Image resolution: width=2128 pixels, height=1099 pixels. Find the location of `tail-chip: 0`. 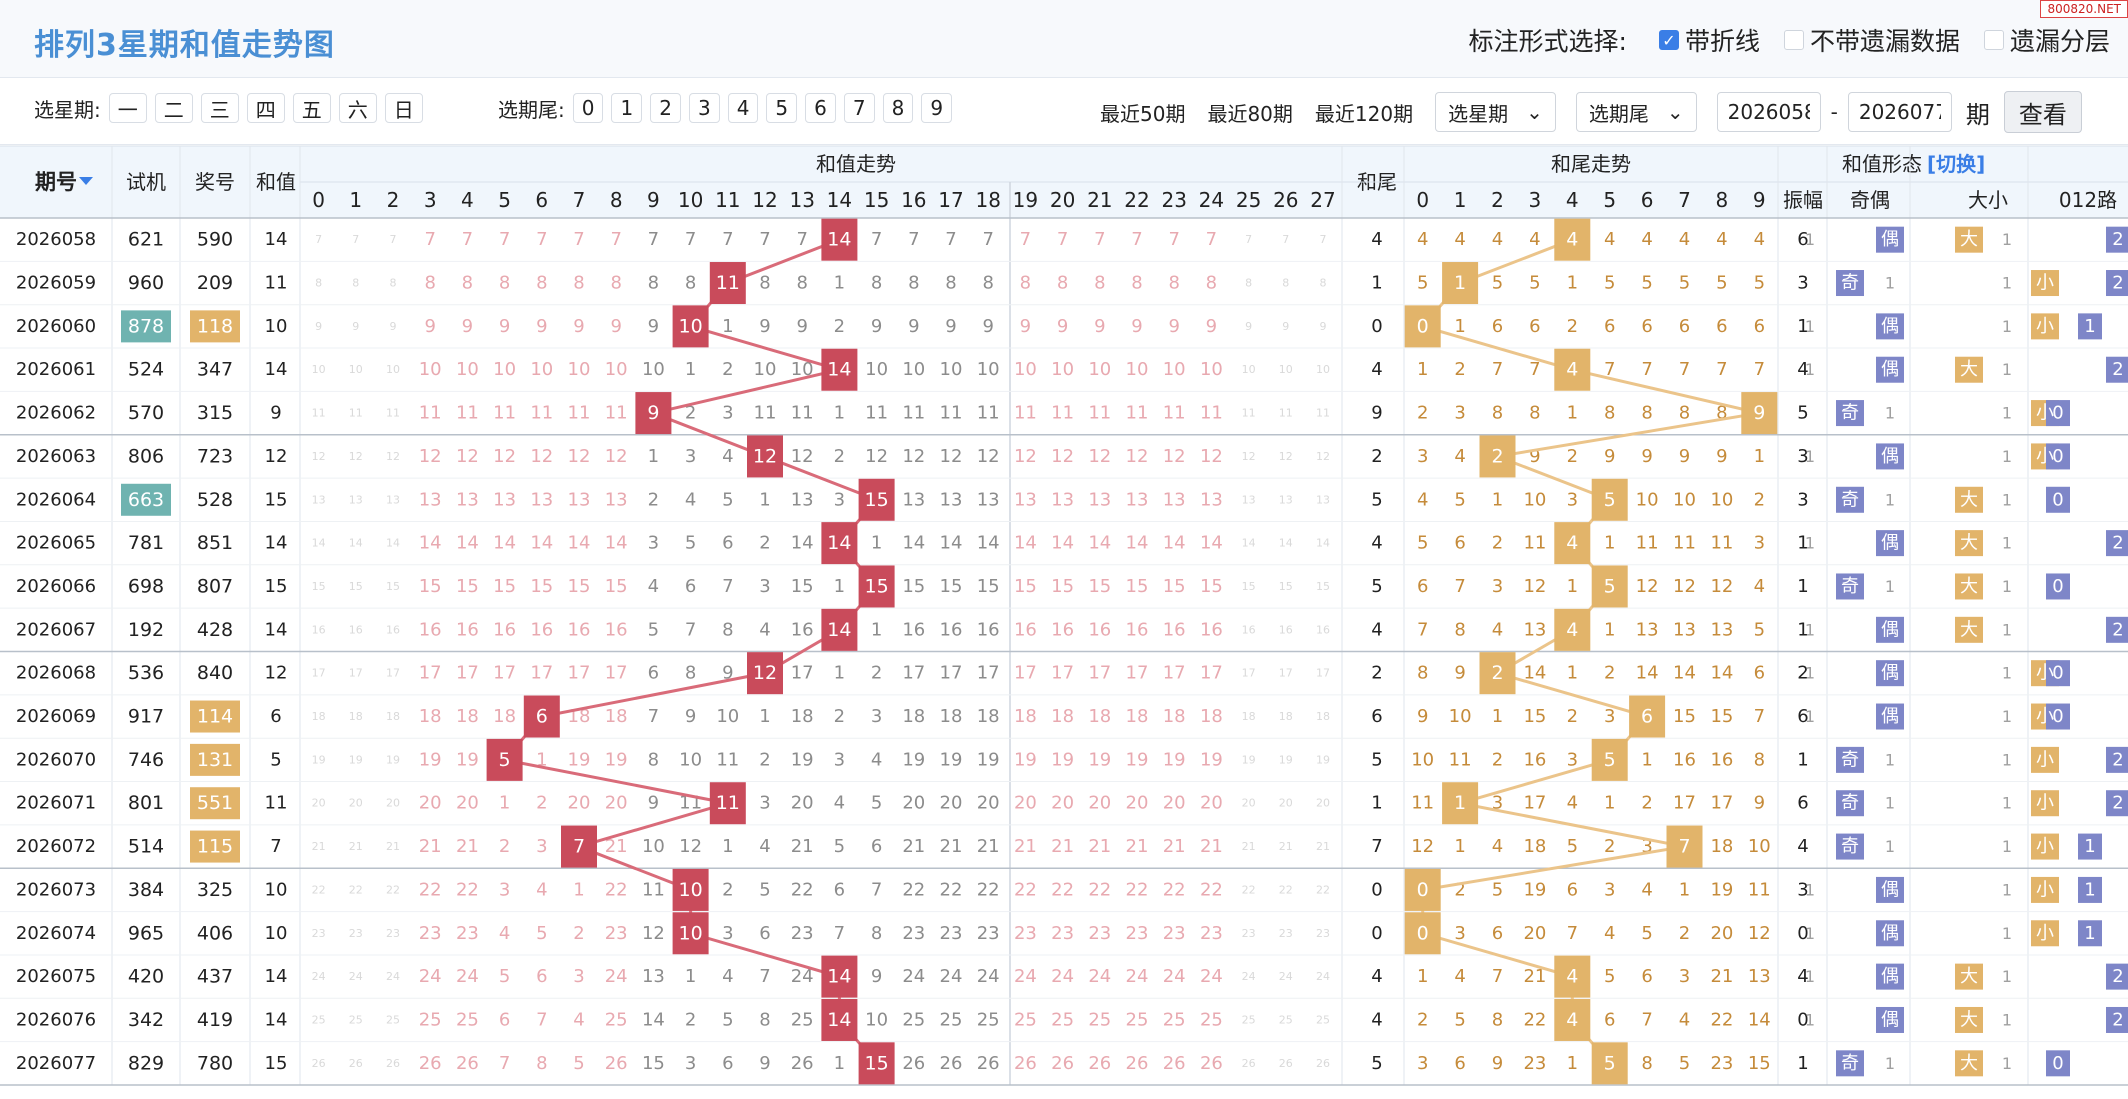

tail-chip: 0 is located at coordinates (588, 108).